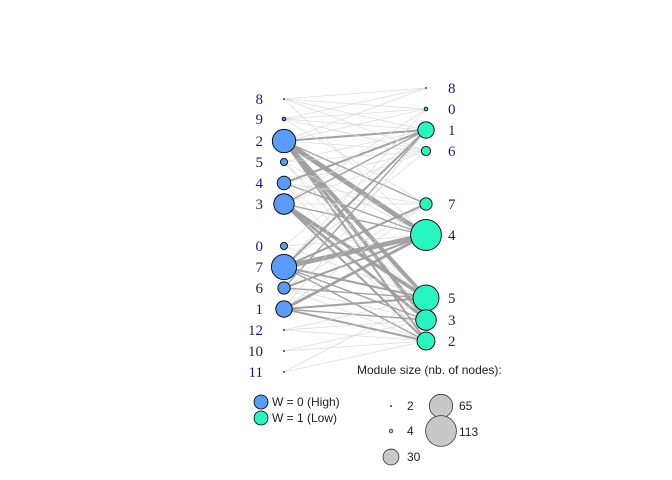 This screenshot has width=672, height=480. I want to click on left-node-label: 7, so click(260, 268).